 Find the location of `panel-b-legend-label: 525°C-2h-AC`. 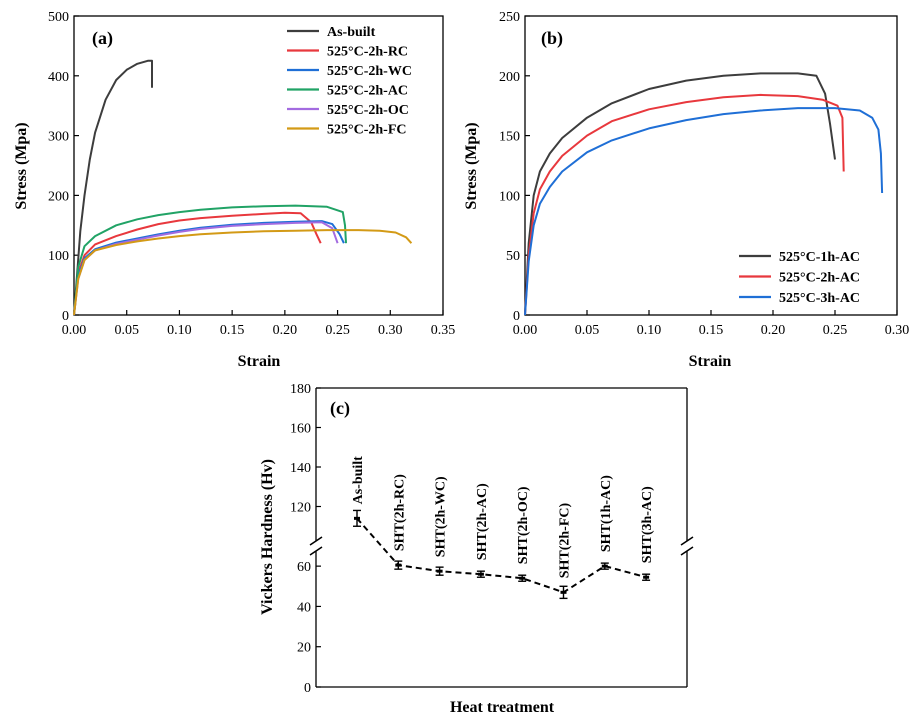

panel-b-legend-label: 525°C-2h-AC is located at coordinates (819, 278).